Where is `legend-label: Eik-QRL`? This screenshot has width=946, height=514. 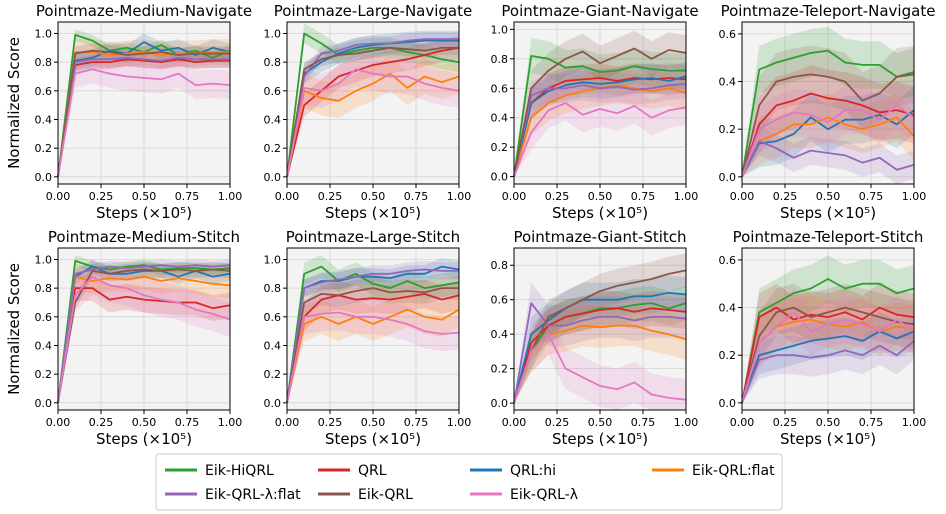 legend-label: Eik-QRL is located at coordinates (385, 495).